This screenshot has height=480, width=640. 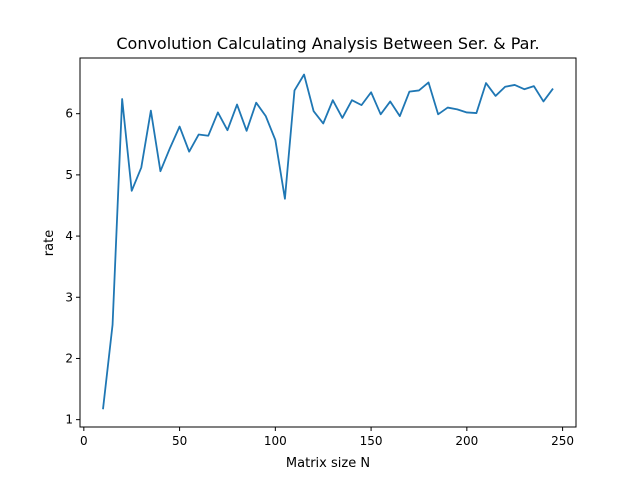 What do you see at coordinates (275, 441) in the screenshot?
I see `x-tick-label: 100` at bounding box center [275, 441].